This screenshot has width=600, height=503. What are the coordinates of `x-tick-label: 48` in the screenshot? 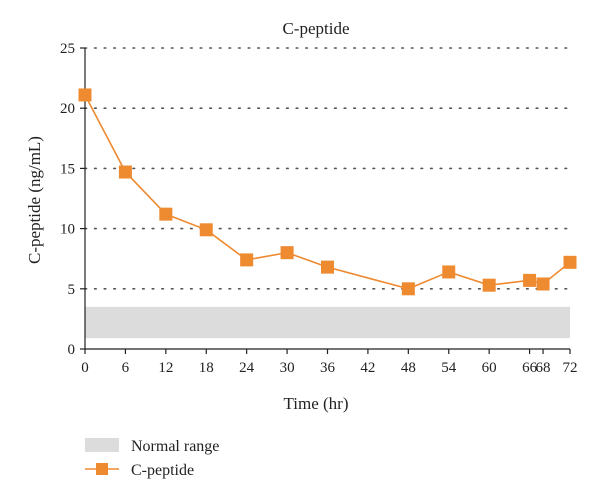 It's located at (408, 368).